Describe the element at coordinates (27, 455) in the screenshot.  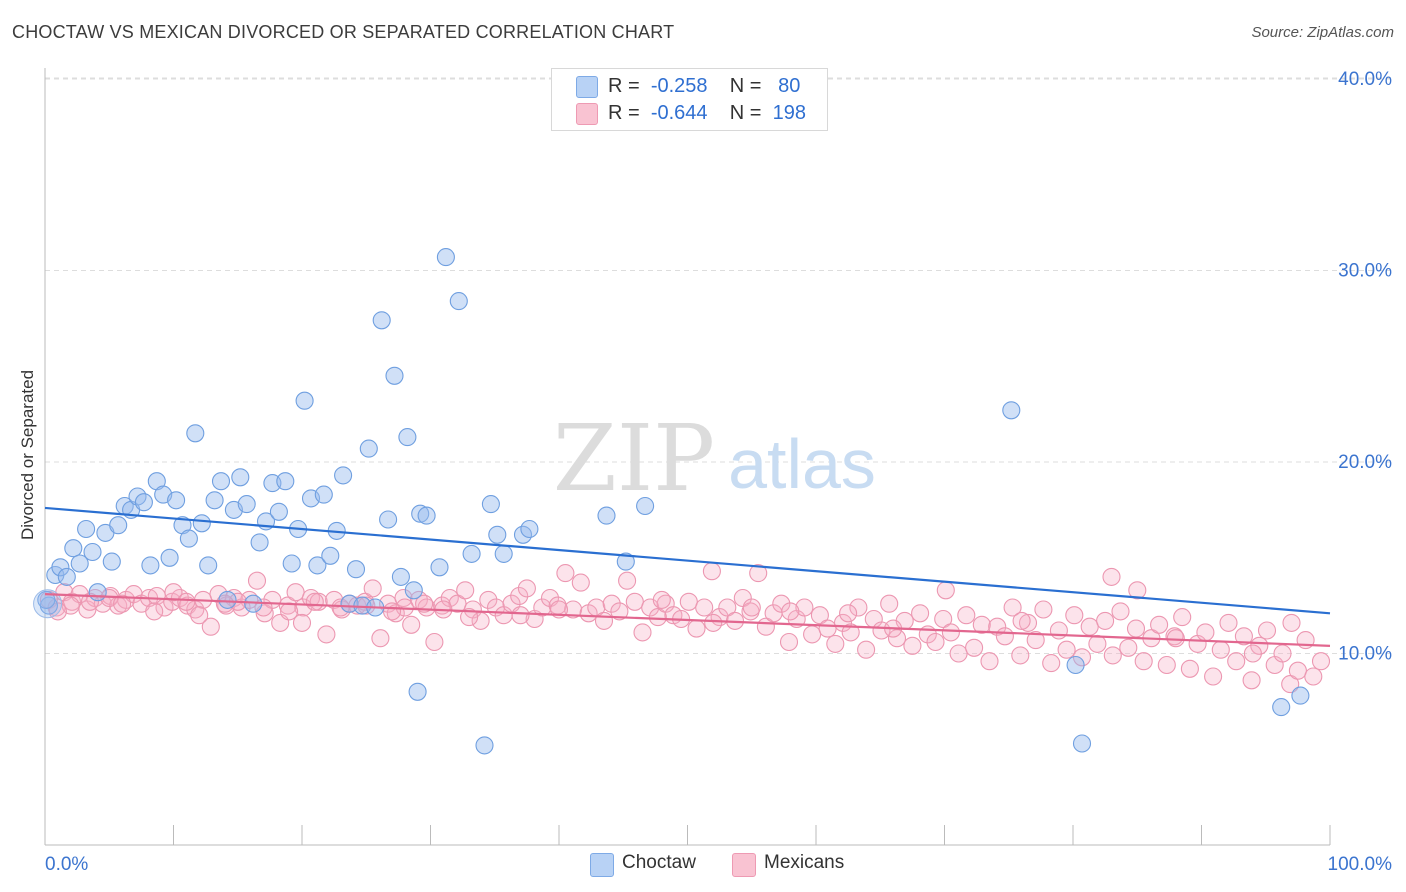
I see `y-axis-label: Divorced or Separated` at that location.